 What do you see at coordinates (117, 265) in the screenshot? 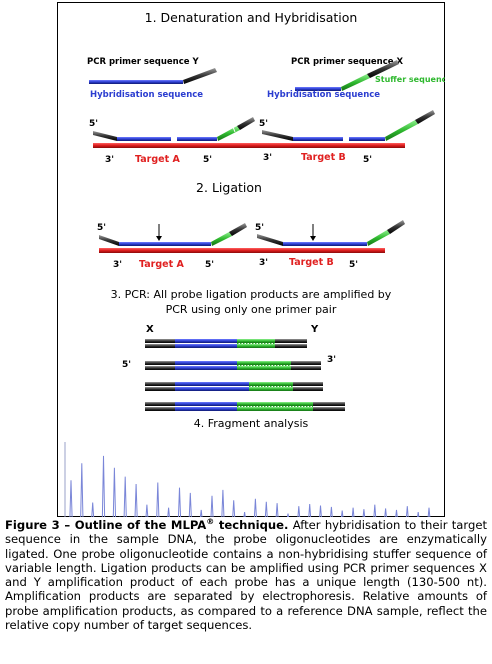
I see `three-prime-a-2: 3'` at bounding box center [117, 265].